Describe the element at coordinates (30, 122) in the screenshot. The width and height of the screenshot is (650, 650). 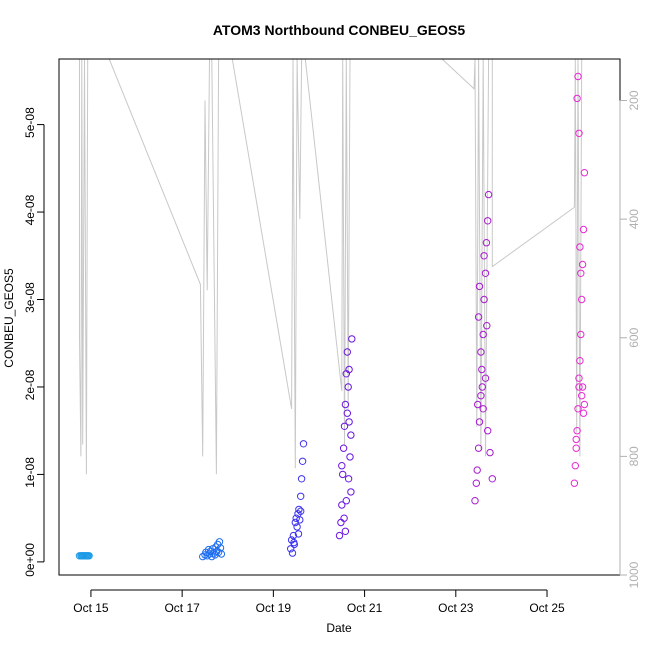
I see `y-tick-label: 5e-08` at that location.